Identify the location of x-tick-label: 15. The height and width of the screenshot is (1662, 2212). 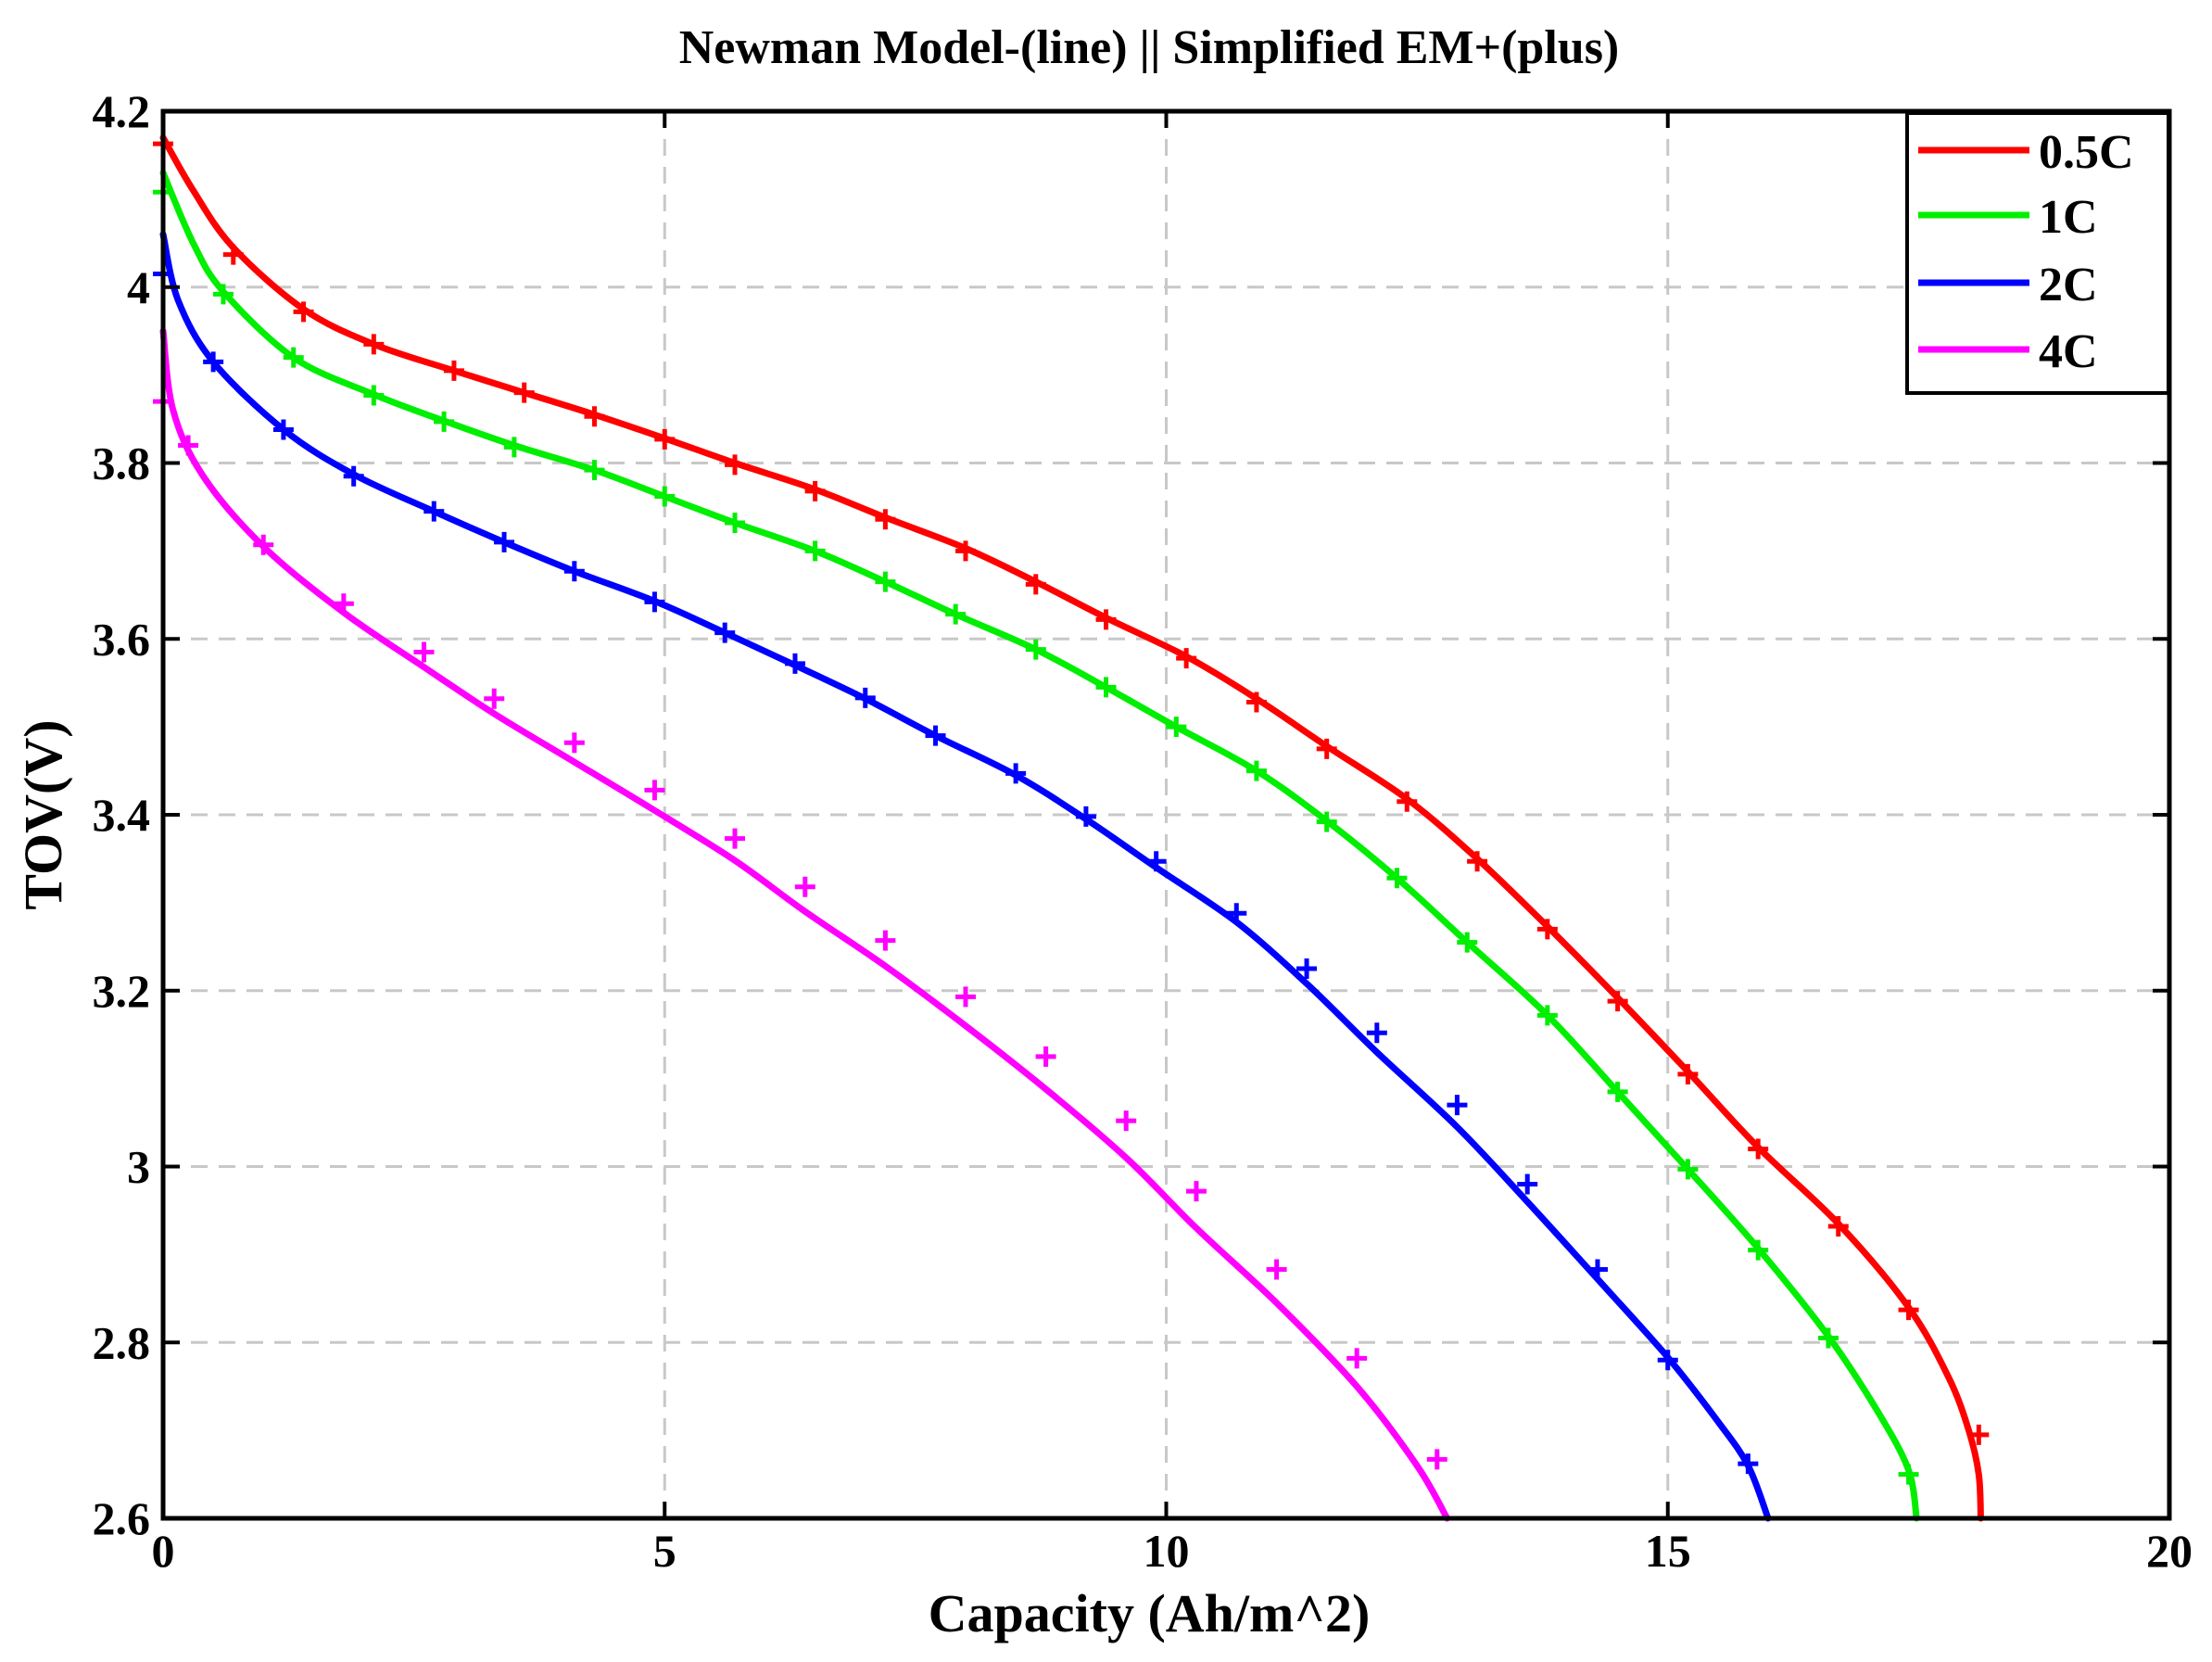
(1668, 1551).